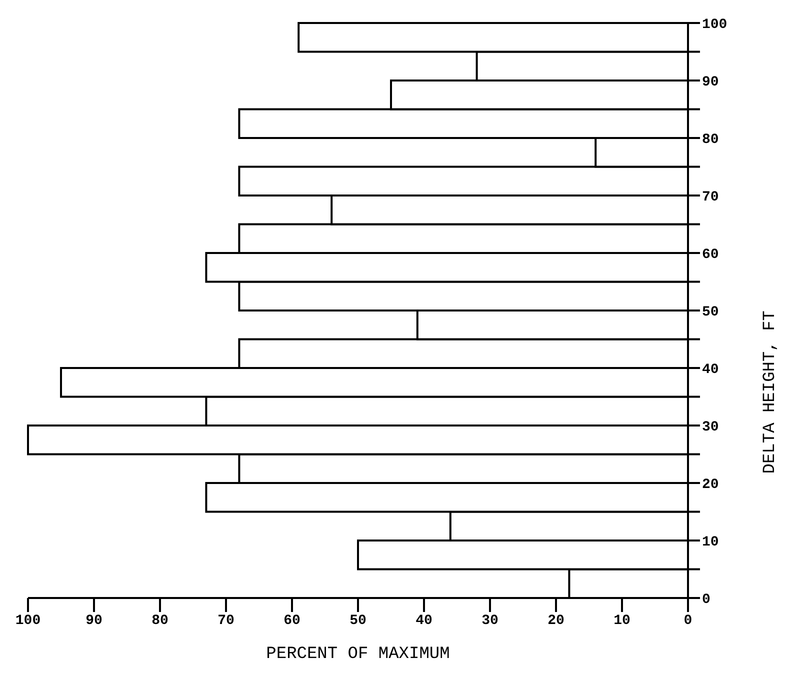  Describe the element at coordinates (94, 620) in the screenshot. I see `x-tick-label: 90` at that location.